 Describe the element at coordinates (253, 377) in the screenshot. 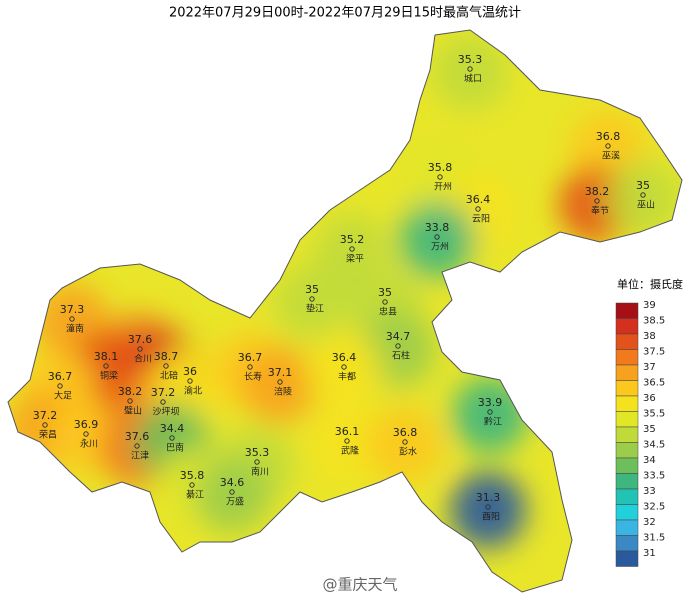

I see `station-name: 长寿` at that location.